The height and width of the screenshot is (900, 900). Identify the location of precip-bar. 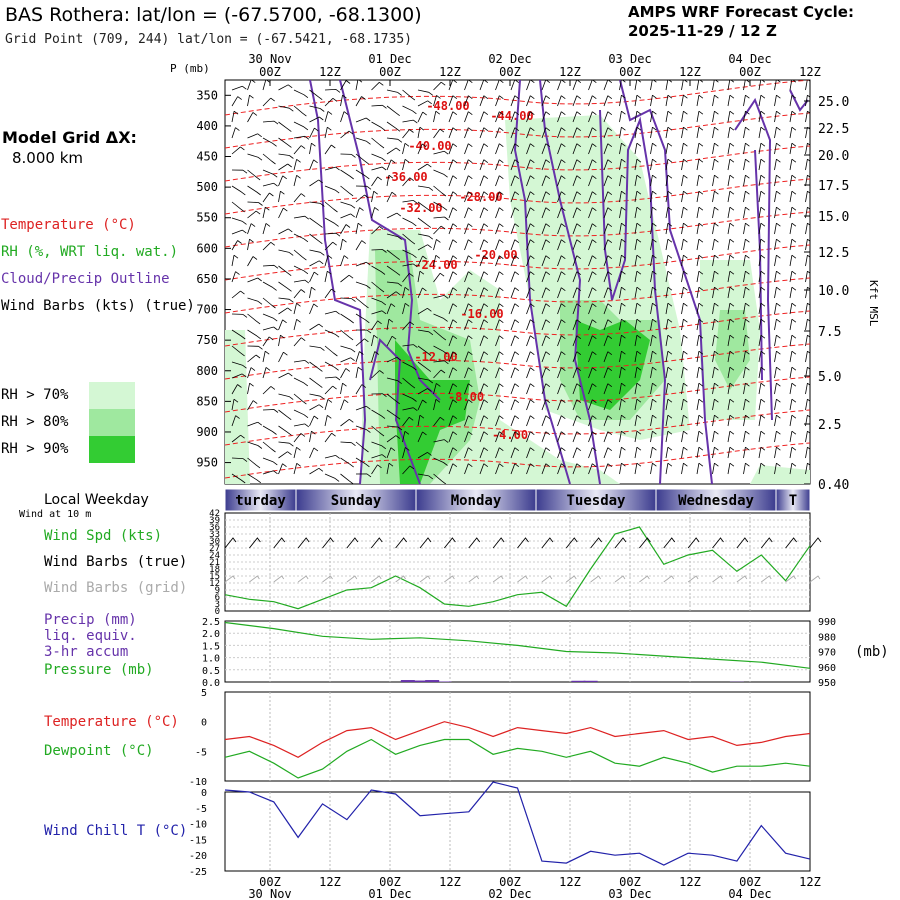
(432, 681).